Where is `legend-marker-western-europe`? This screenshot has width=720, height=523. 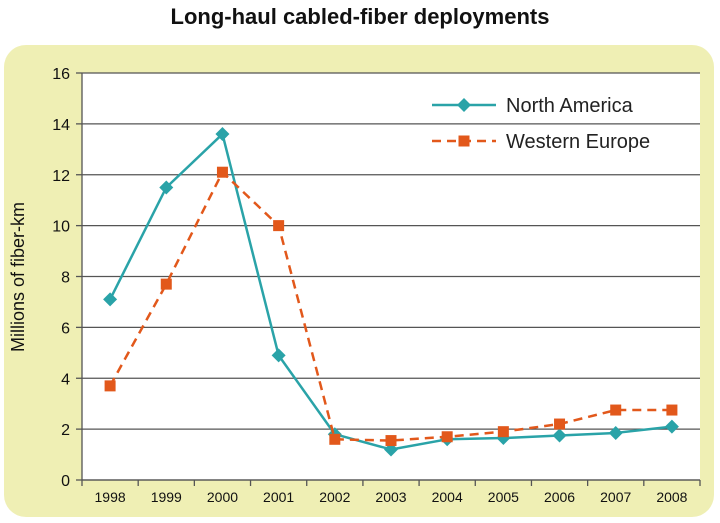
legend-marker-western-europe is located at coordinates (464, 141).